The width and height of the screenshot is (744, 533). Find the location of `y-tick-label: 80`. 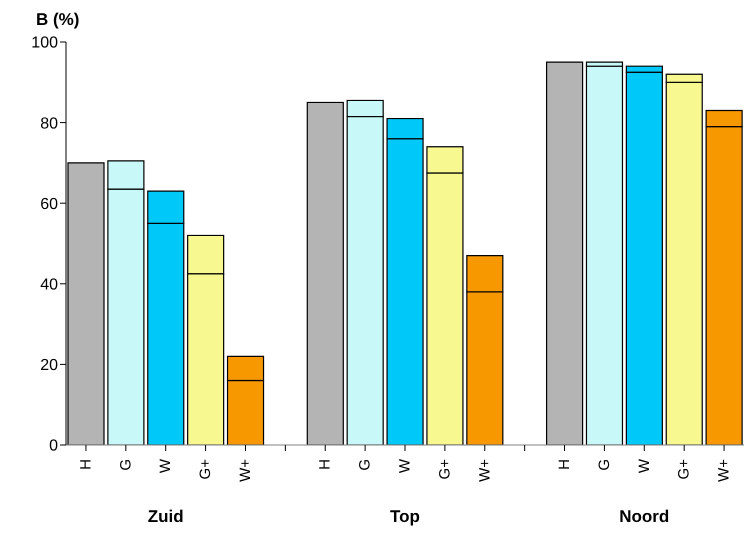

y-tick-label: 80 is located at coordinates (49, 123).